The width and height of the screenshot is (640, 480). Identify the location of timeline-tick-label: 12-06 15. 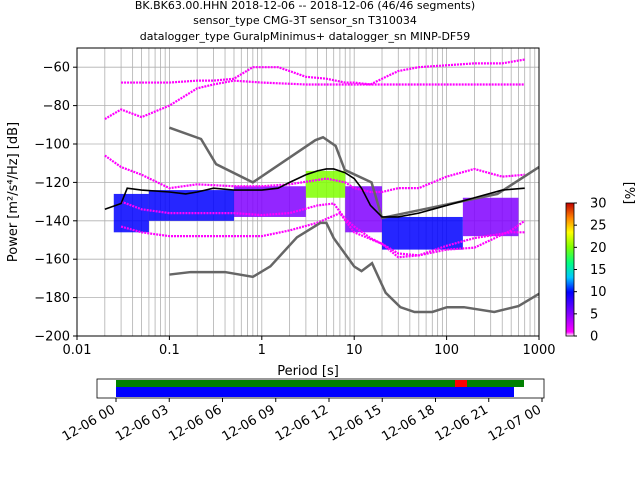
(355, 423).